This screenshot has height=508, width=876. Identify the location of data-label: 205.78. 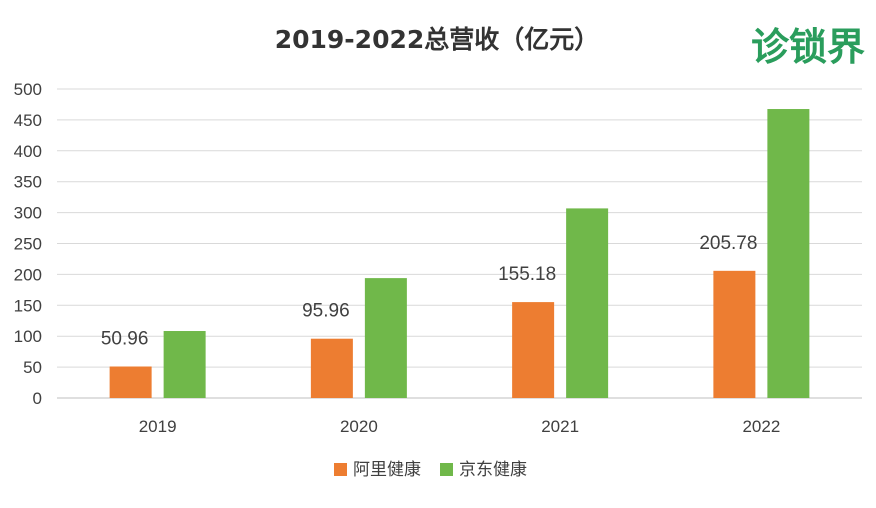
(728, 243).